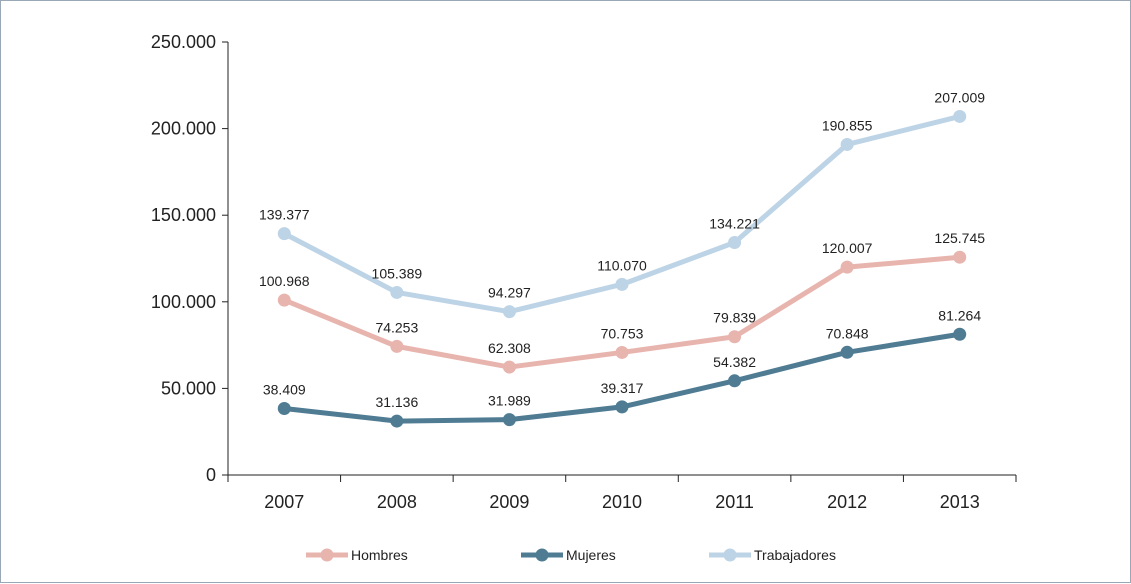 This screenshot has width=1131, height=584. I want to click on legend-label-mujeres: Mujeres, so click(591, 555).